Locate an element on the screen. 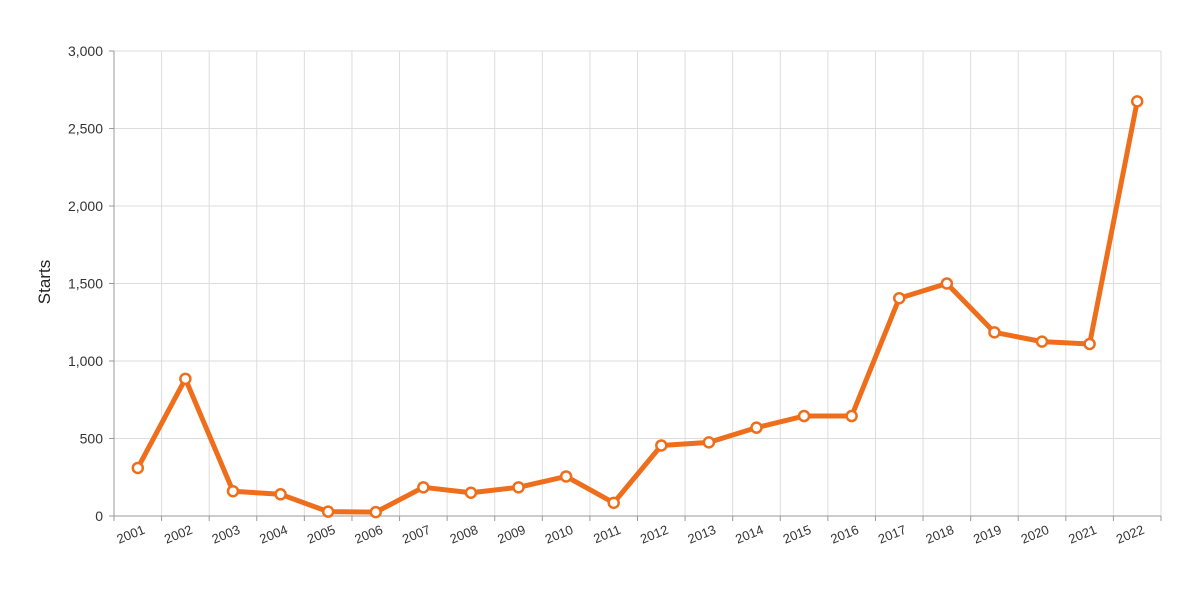  x-tick-label: 2011 is located at coordinates (607, 534).